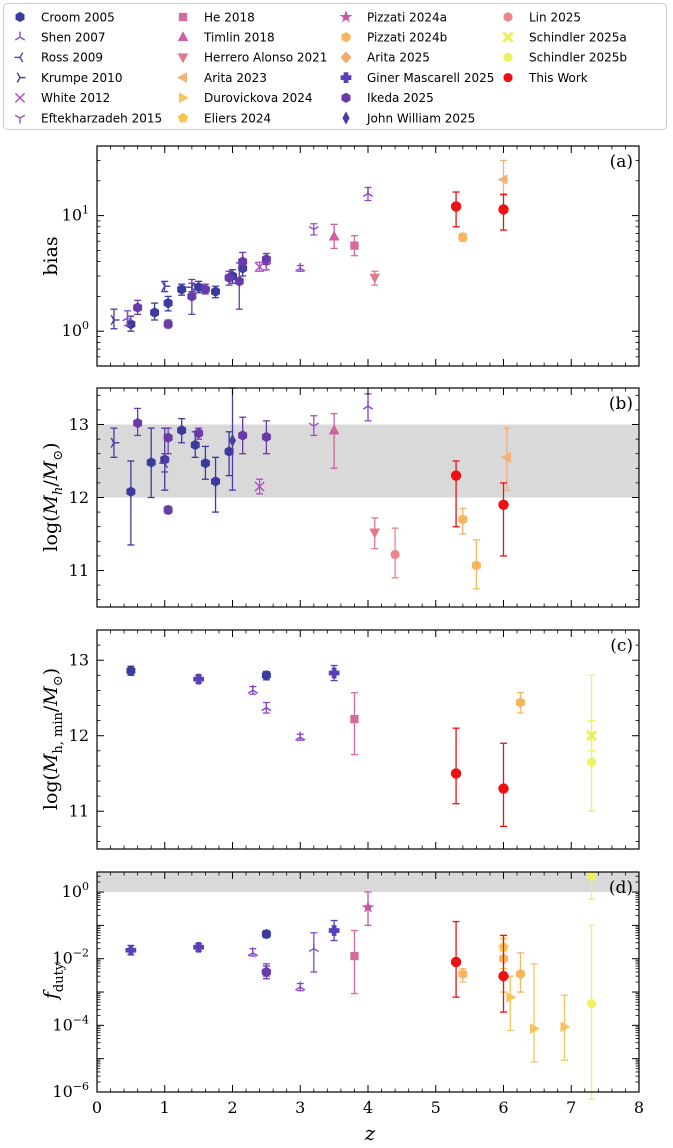 The height and width of the screenshot is (1148, 673). I want to click on legend-label: Arita 2023, so click(235, 78).